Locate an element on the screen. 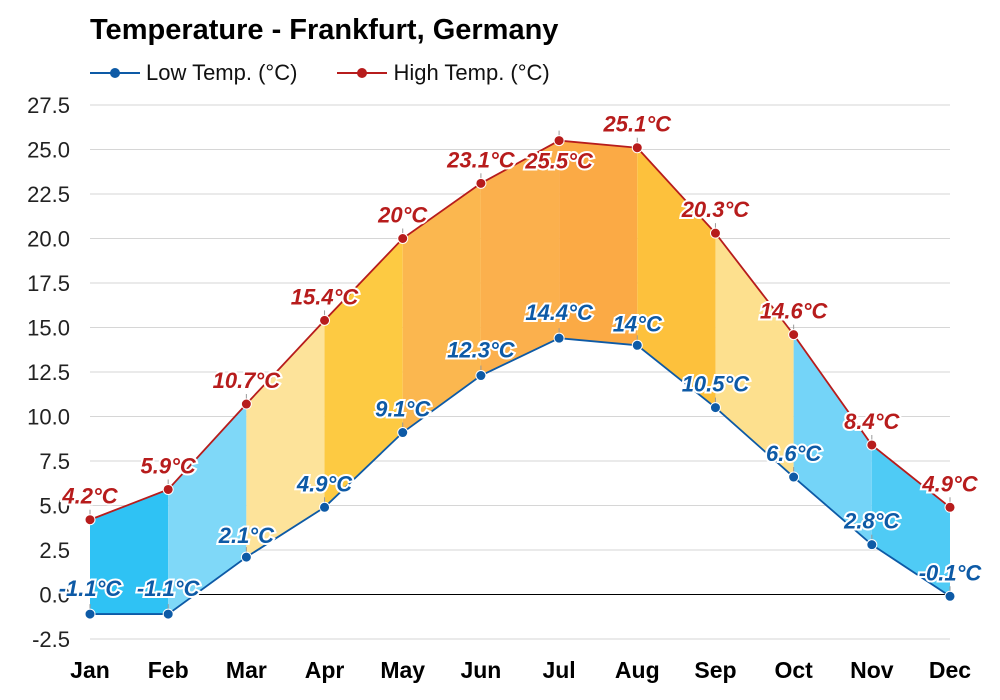  high-temp-label: 23.1°C is located at coordinates (481, 159).